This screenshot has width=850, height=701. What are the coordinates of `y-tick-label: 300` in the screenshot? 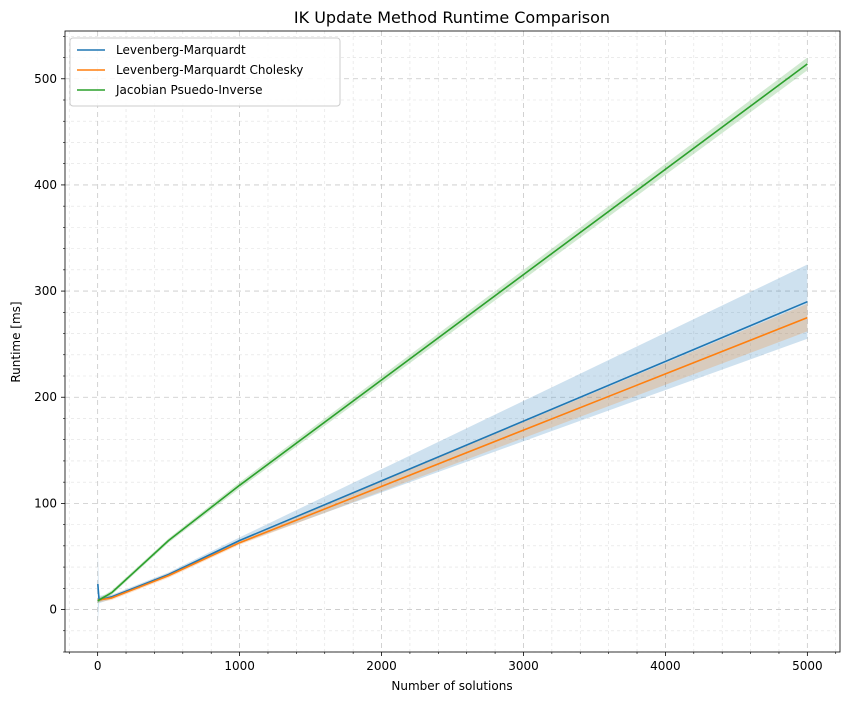 It's located at (45, 291).